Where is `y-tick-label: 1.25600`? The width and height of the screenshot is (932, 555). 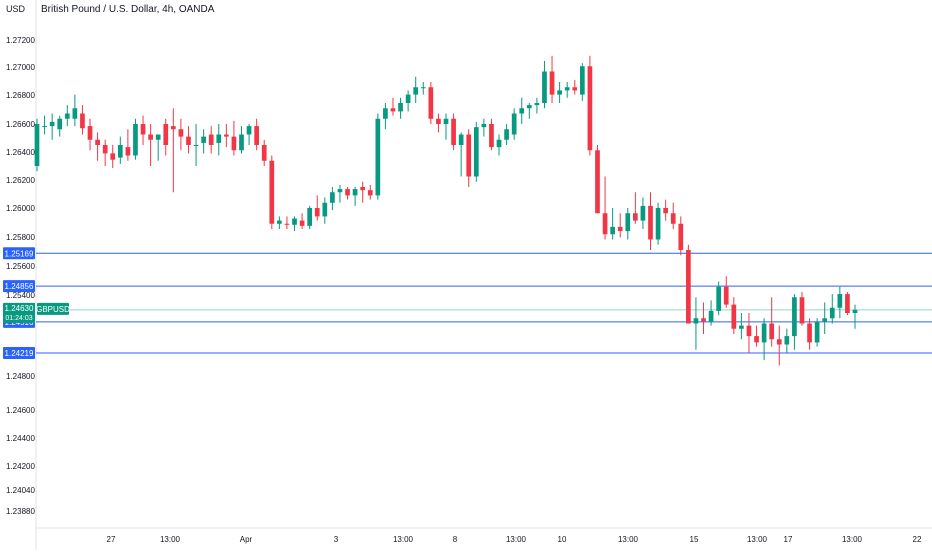 y-tick-label: 1.25600 is located at coordinates (20, 266).